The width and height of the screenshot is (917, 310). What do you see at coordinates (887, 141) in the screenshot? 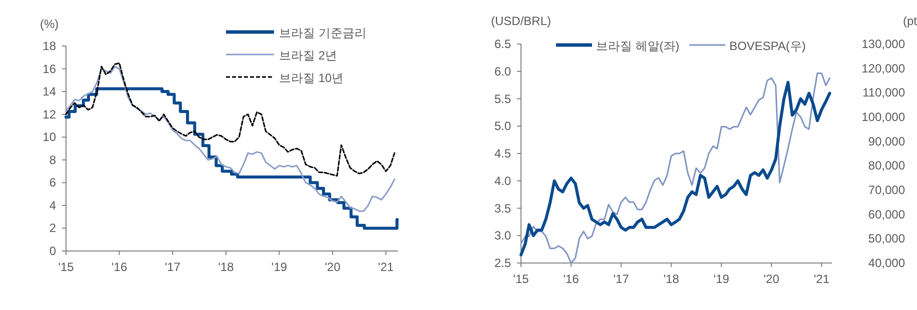
I see `y2-tick-label: 90,000` at bounding box center [887, 141].